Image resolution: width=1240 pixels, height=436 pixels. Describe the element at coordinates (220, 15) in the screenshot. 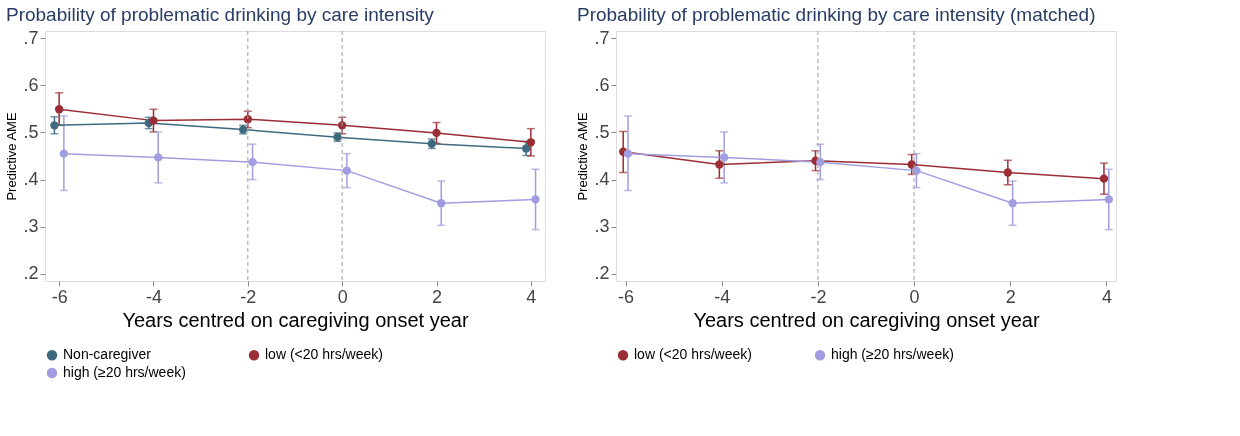

I see `chart-title: Probability of problematic drinking by care intensity` at that location.